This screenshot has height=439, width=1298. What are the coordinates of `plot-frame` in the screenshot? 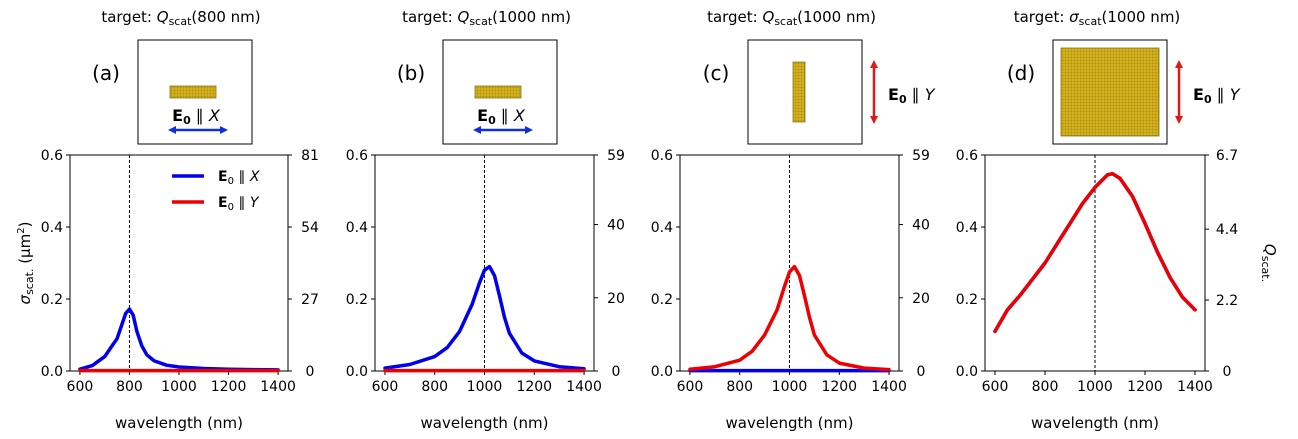 It's located at (179, 263).